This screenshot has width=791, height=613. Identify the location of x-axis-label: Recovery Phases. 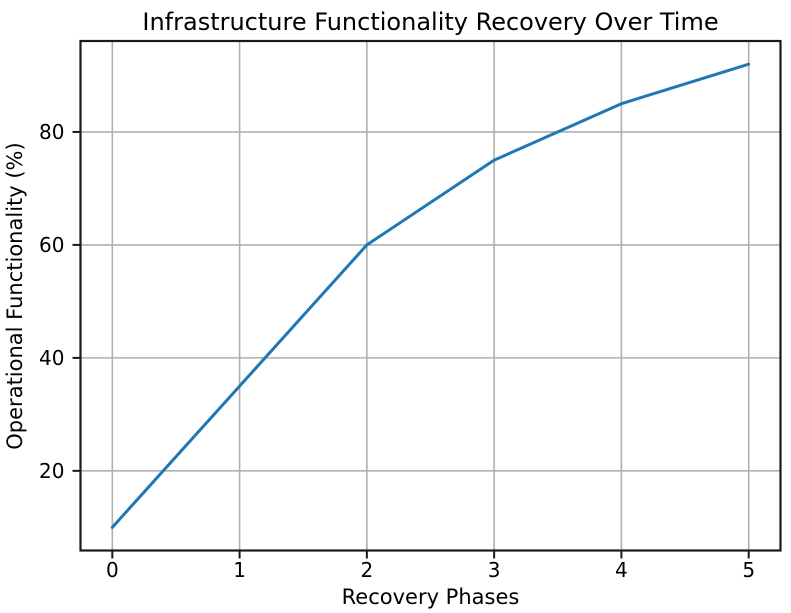
(431, 597).